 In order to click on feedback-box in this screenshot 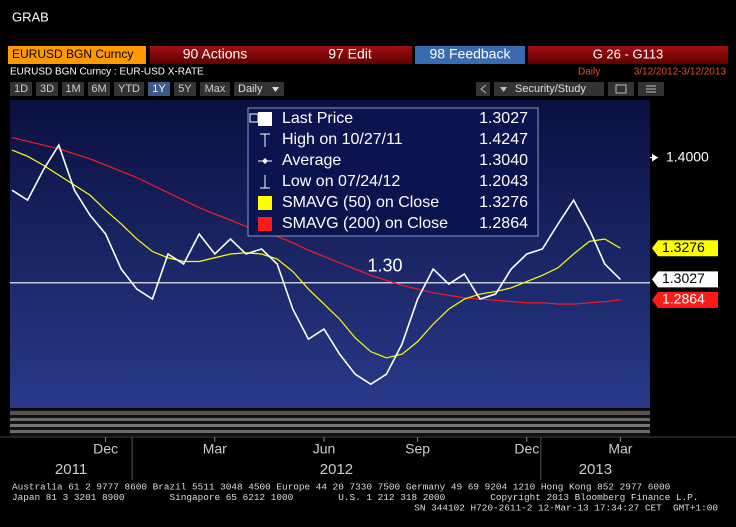, I will do `click(470, 55)`.